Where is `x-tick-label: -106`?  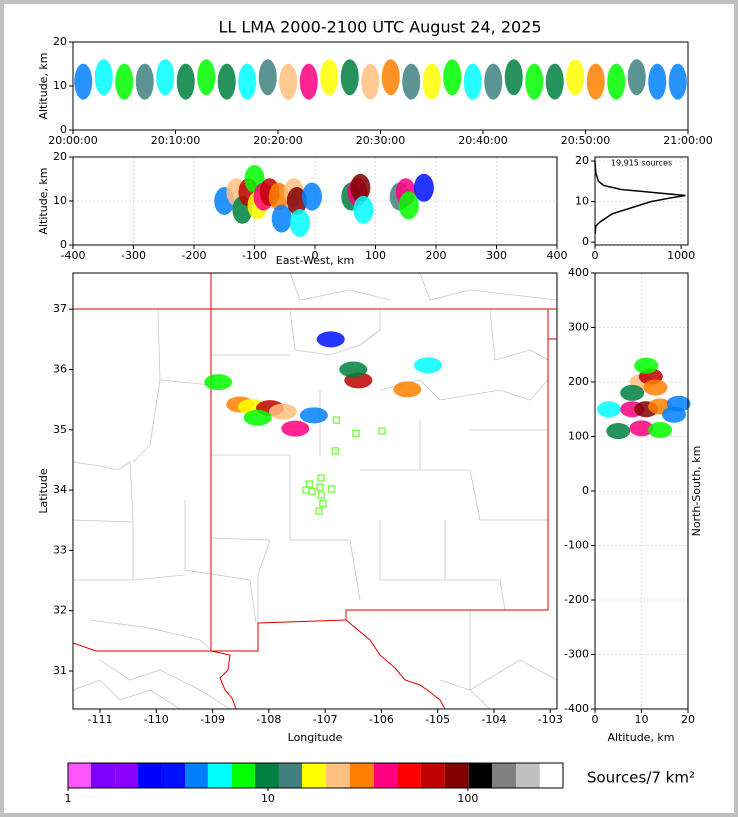 x-tick-label: -106 is located at coordinates (381, 719).